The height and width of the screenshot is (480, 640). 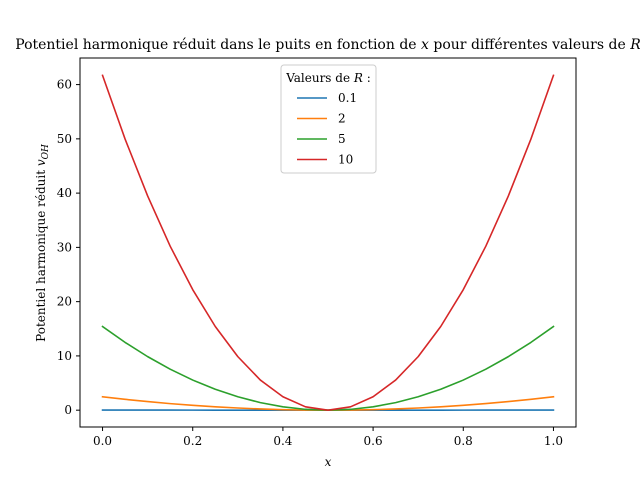 I want to click on x-tick-label: 0.4, so click(x=282, y=441).